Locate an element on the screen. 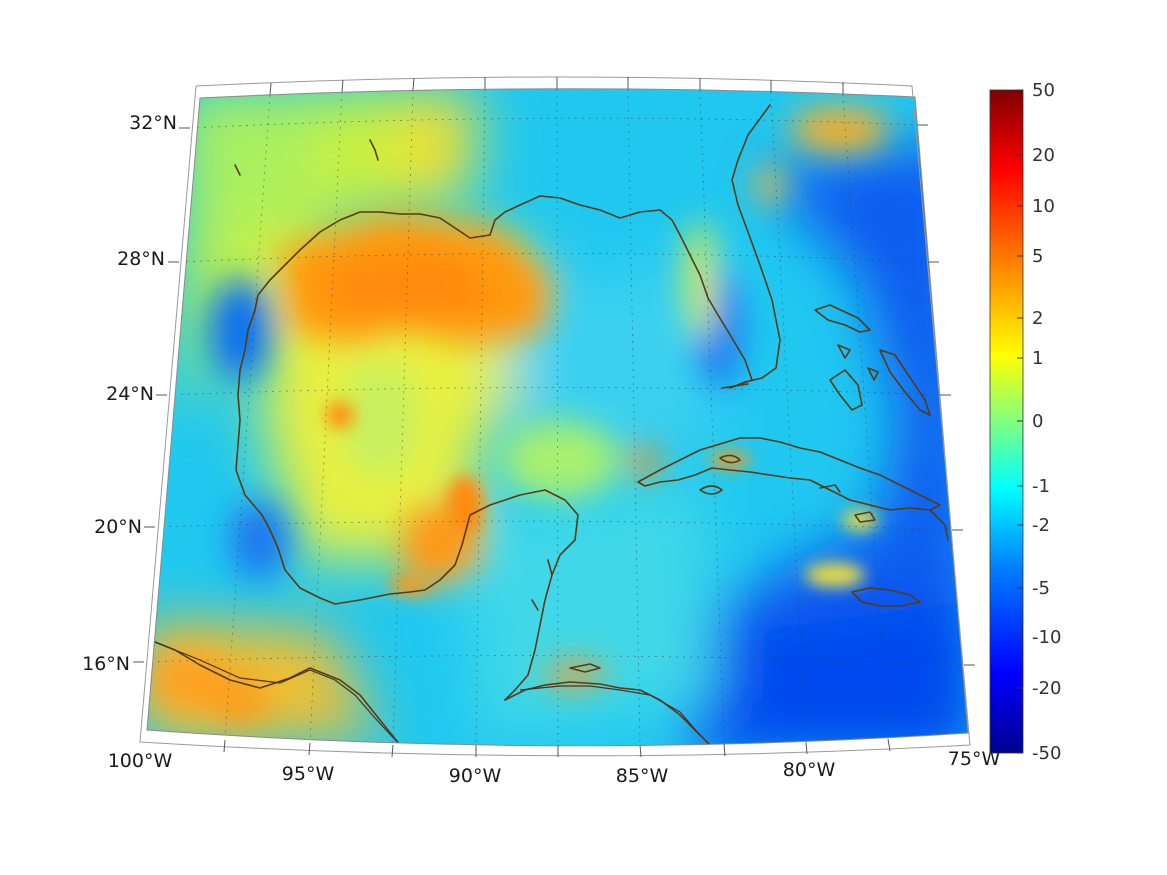  colorbar-label: -2 is located at coordinates (1041, 525).